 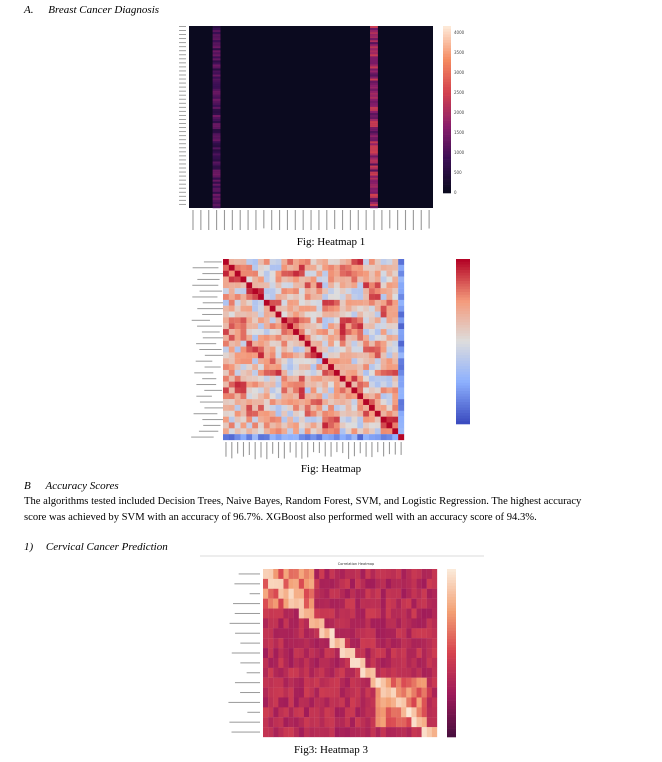 What do you see at coordinates (267, 451) in the screenshot?
I see `heatmap-2-column-tick-label` at bounding box center [267, 451].